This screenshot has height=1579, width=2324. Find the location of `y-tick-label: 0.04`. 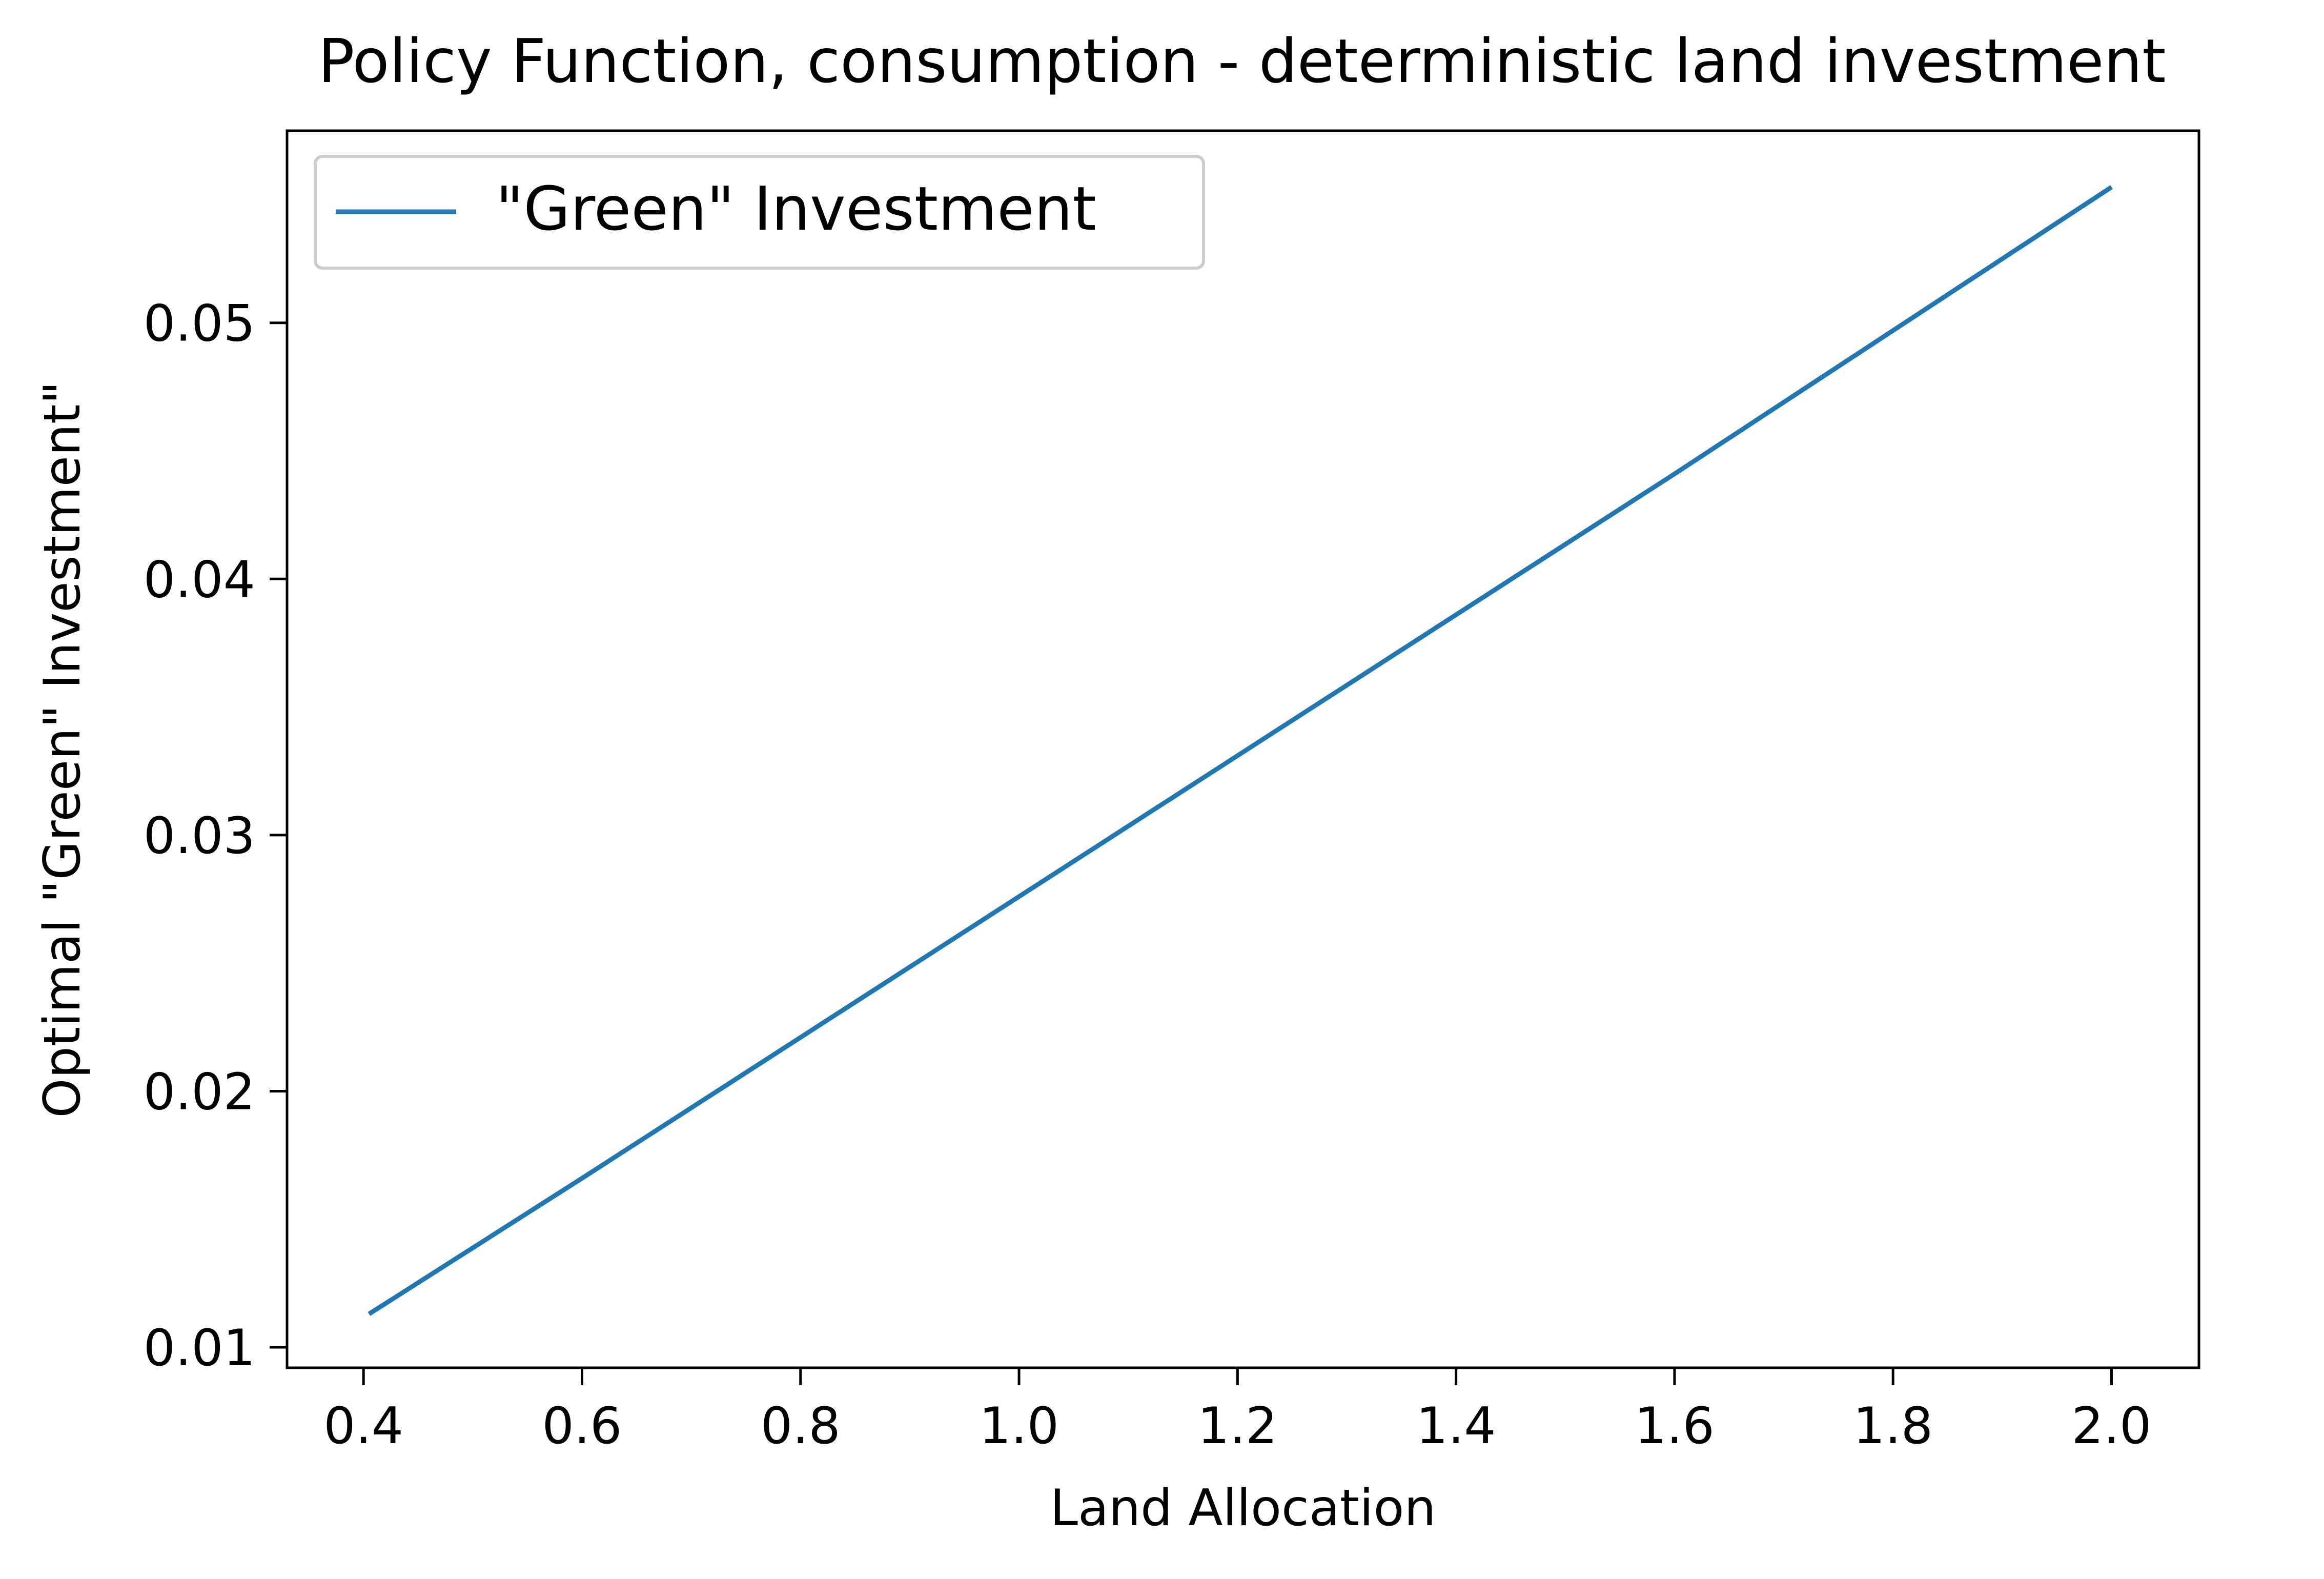

y-tick-label: 0.04 is located at coordinates (199, 580).